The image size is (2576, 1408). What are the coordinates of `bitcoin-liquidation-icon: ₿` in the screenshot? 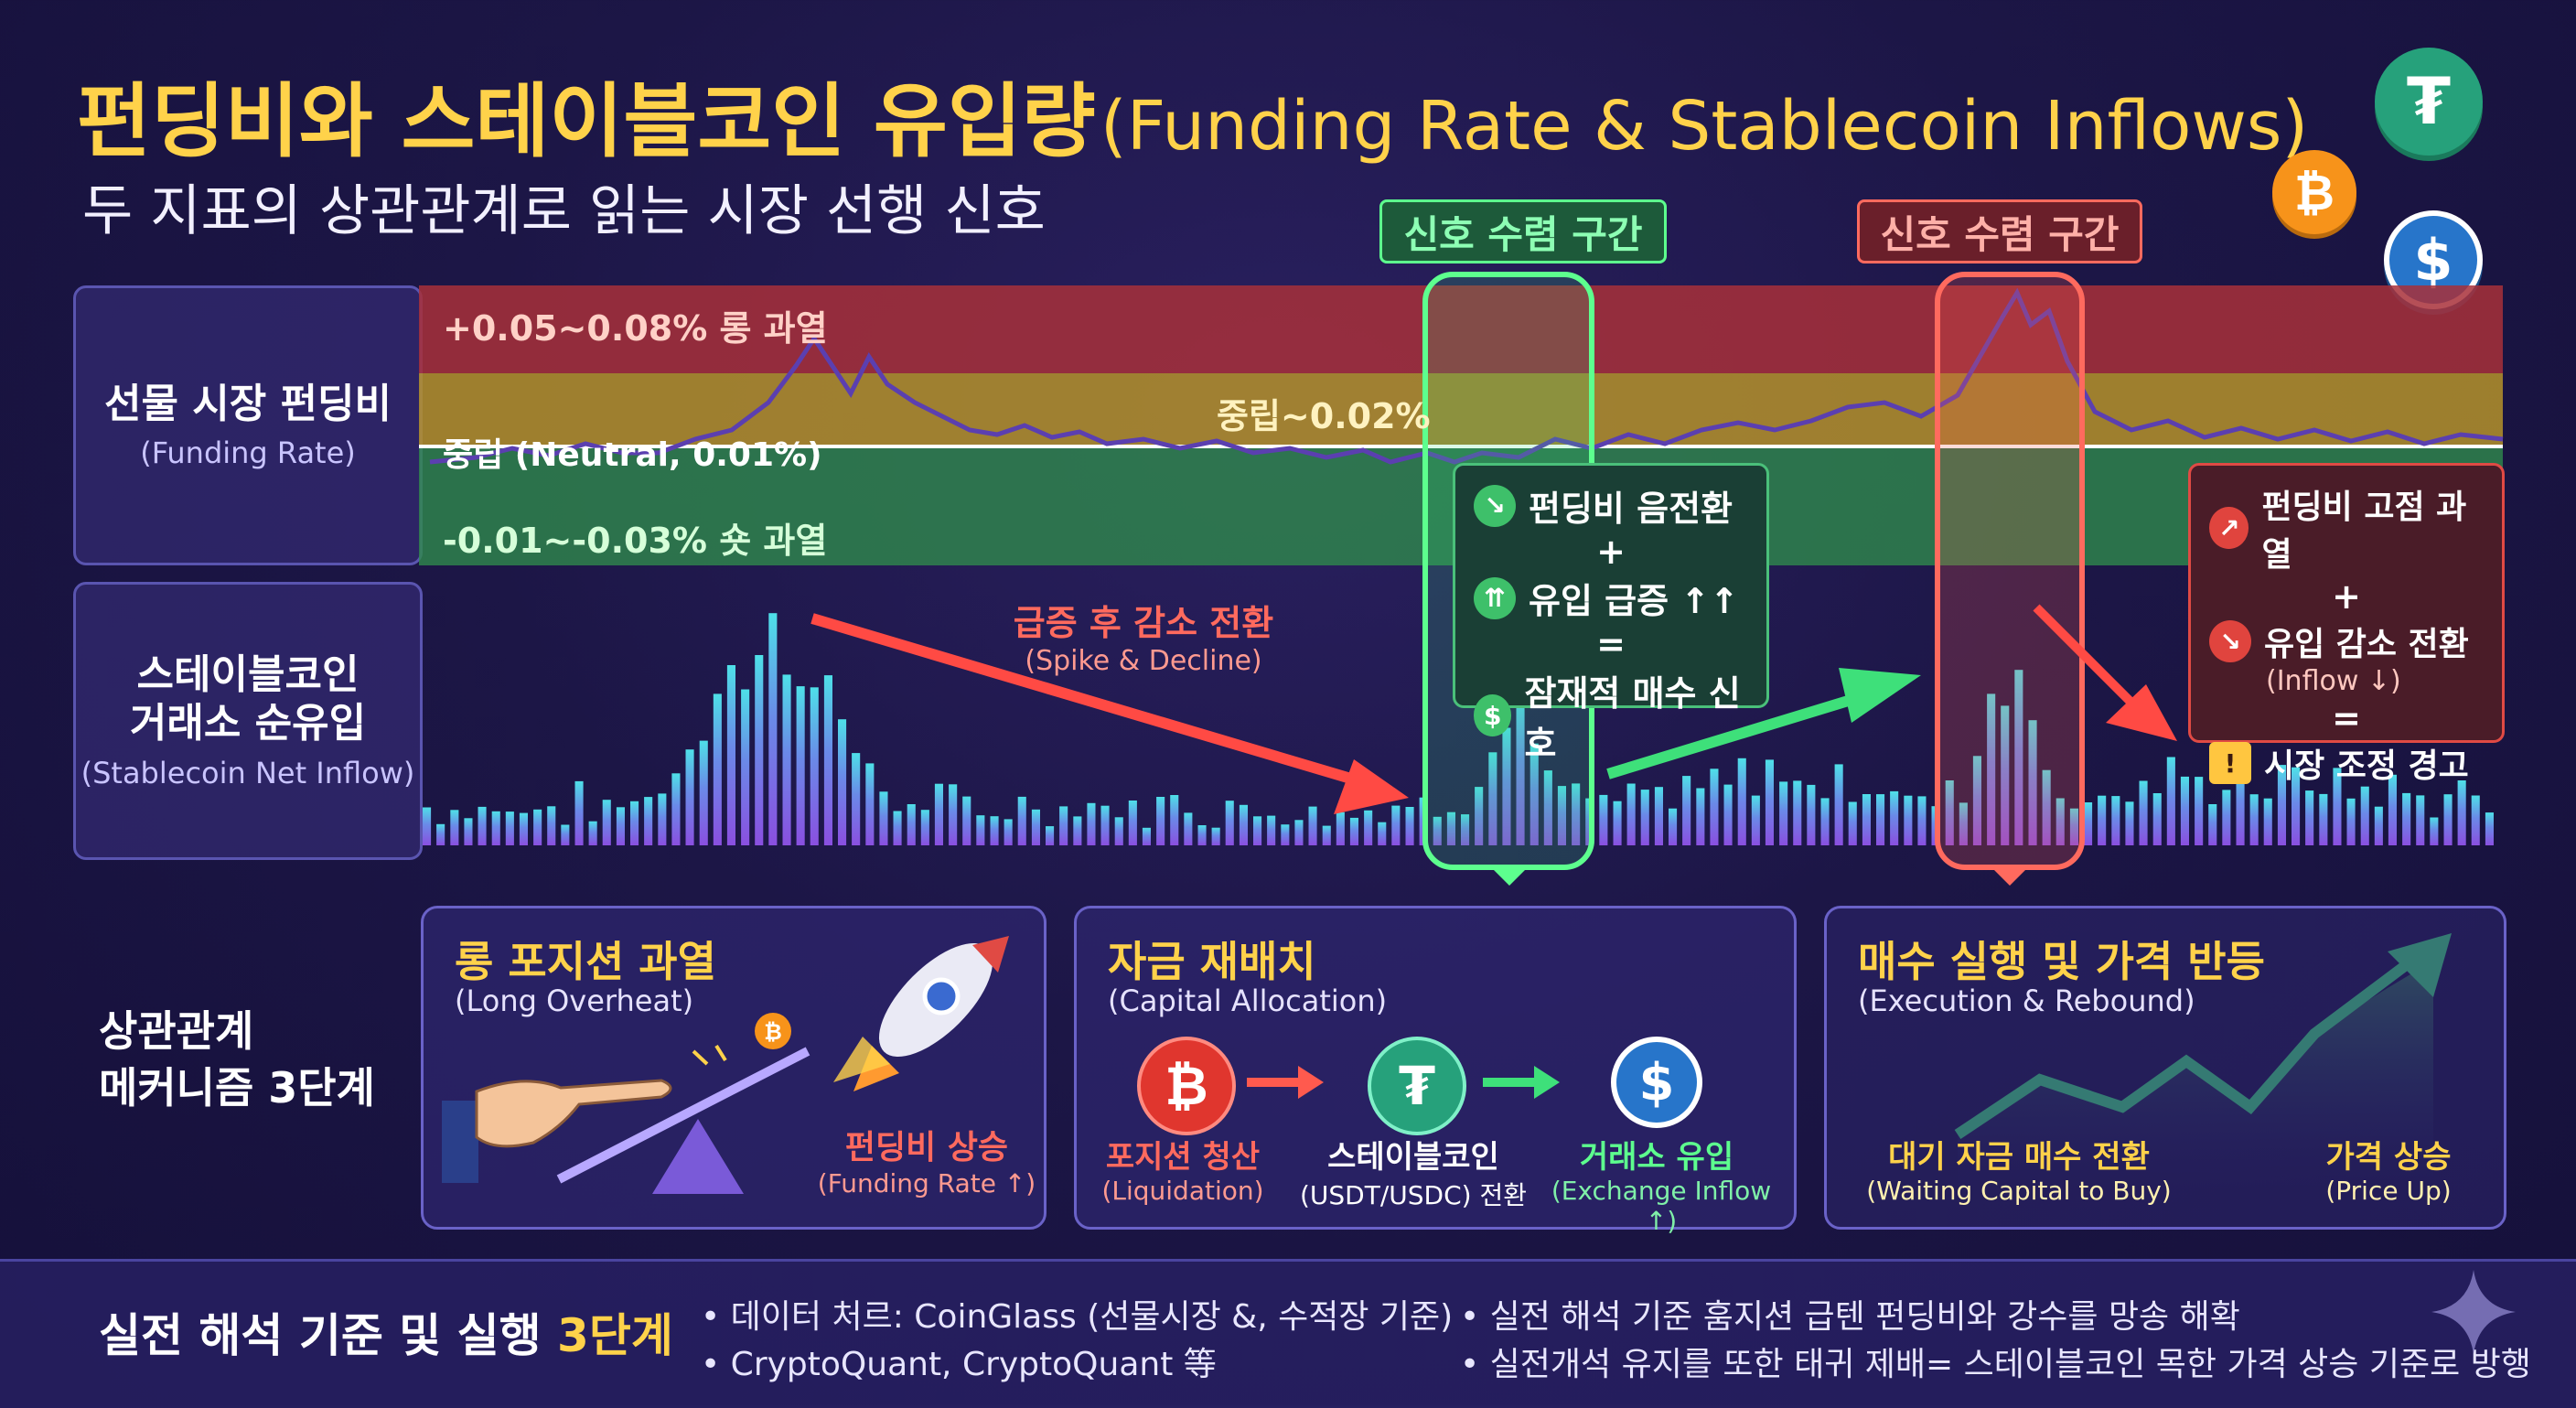 It's located at (1187, 1086).